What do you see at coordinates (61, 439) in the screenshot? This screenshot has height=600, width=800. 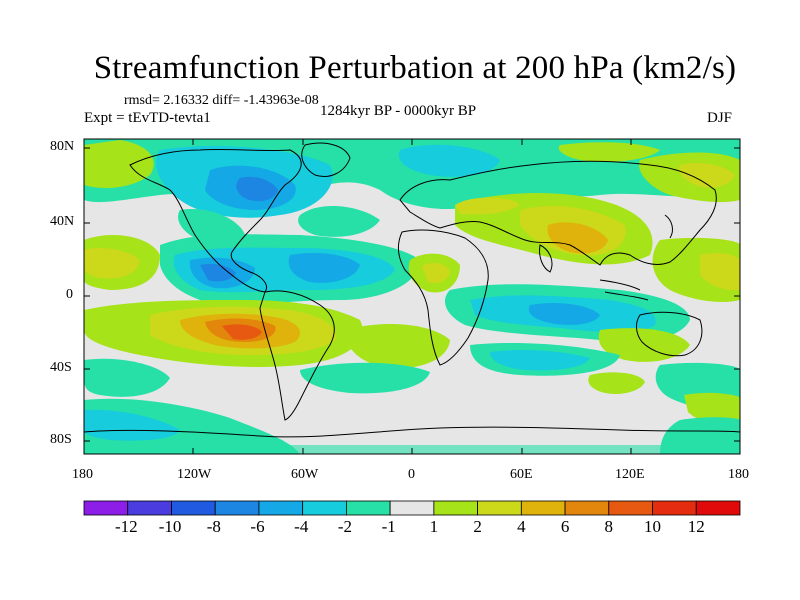 I see `y-axis-label: 80S` at bounding box center [61, 439].